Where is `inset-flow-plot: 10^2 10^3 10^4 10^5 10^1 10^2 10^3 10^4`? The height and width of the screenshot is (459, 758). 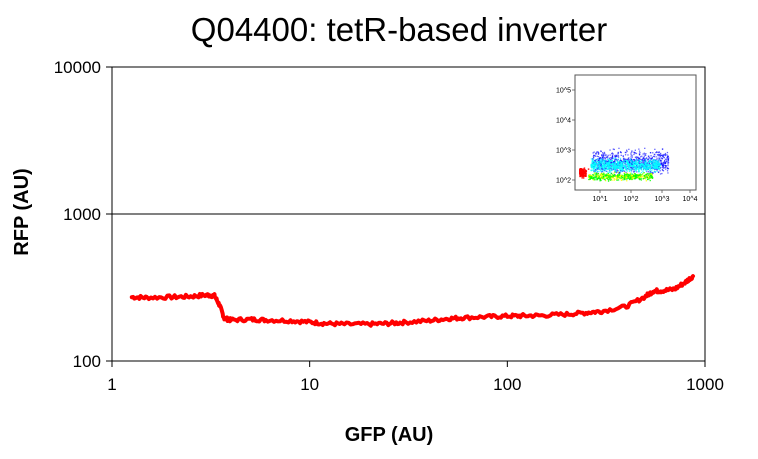
inset-flow-plot: 10^2 10^3 10^4 10^5 10^1 10^2 10^3 10^4 is located at coordinates (627, 138).